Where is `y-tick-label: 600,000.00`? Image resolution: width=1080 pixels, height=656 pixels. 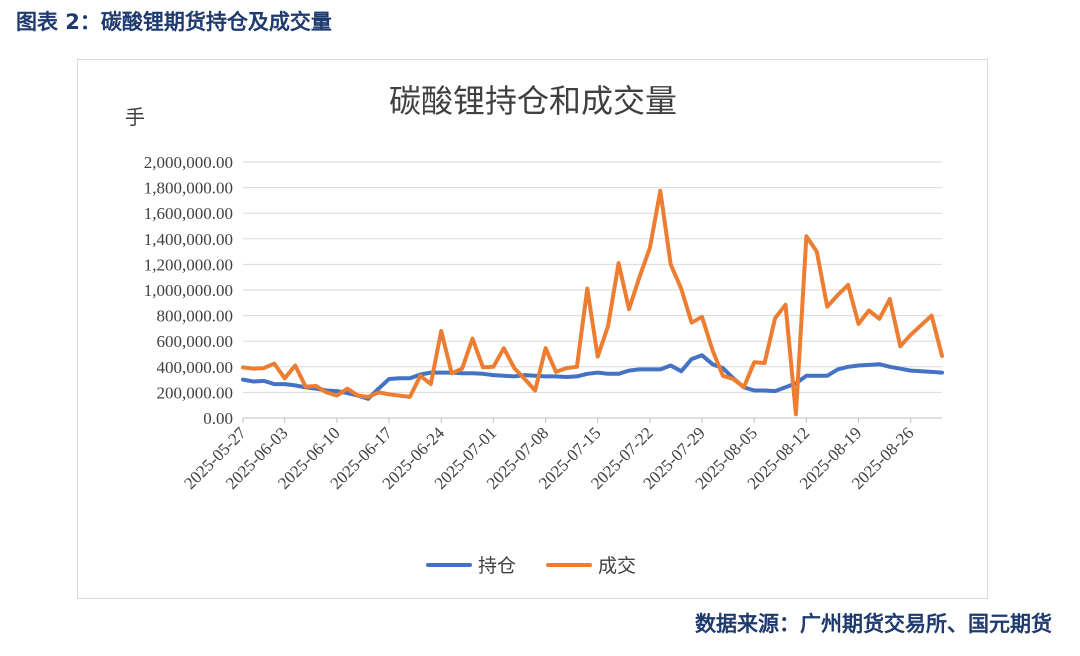 y-tick-label: 600,000.00 is located at coordinates (195, 341).